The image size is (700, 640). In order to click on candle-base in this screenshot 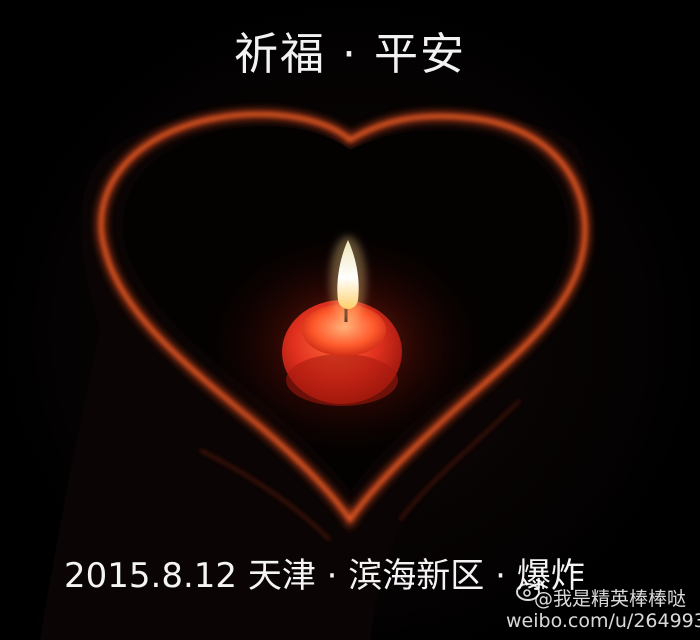, I will do `click(342, 380)`.